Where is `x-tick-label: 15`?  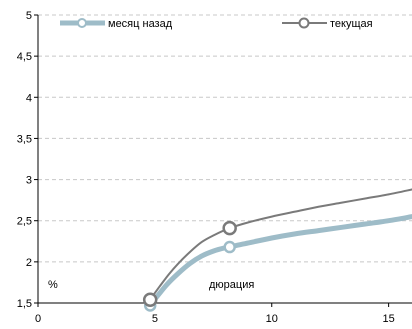
x-tick-label: 15 is located at coordinates (389, 319).